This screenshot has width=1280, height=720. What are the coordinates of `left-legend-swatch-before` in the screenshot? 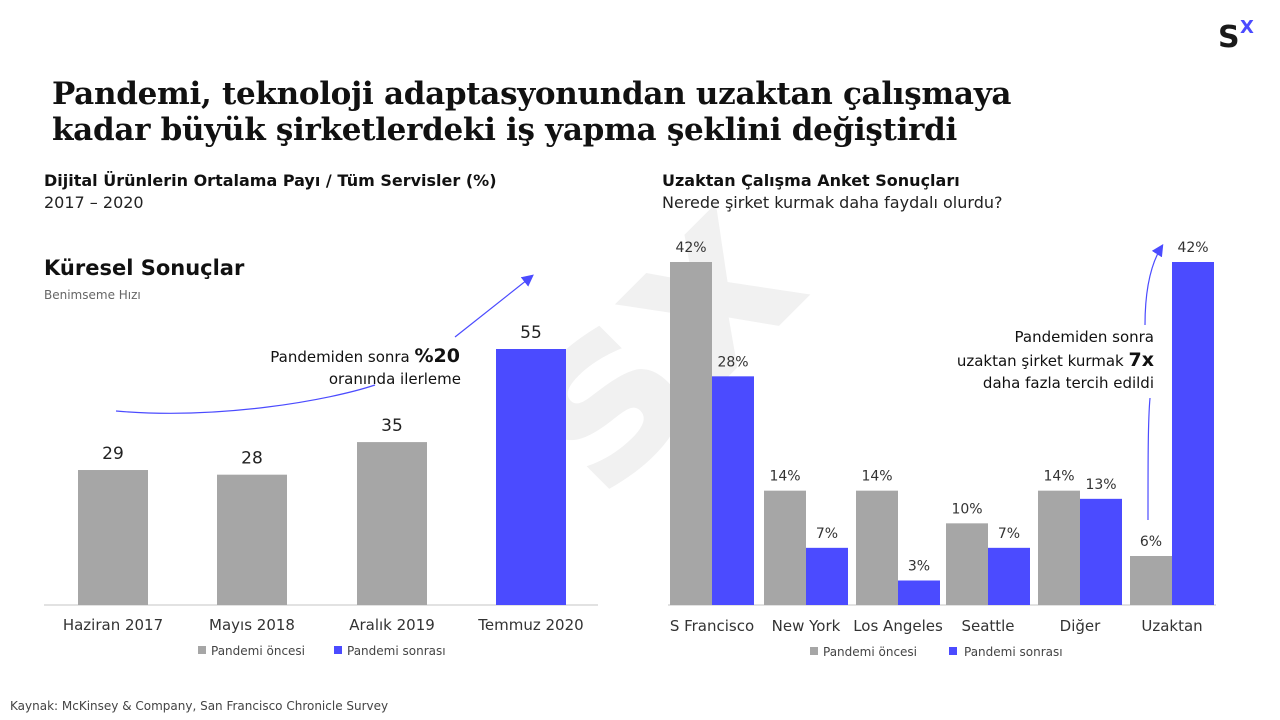 It's located at (202, 650).